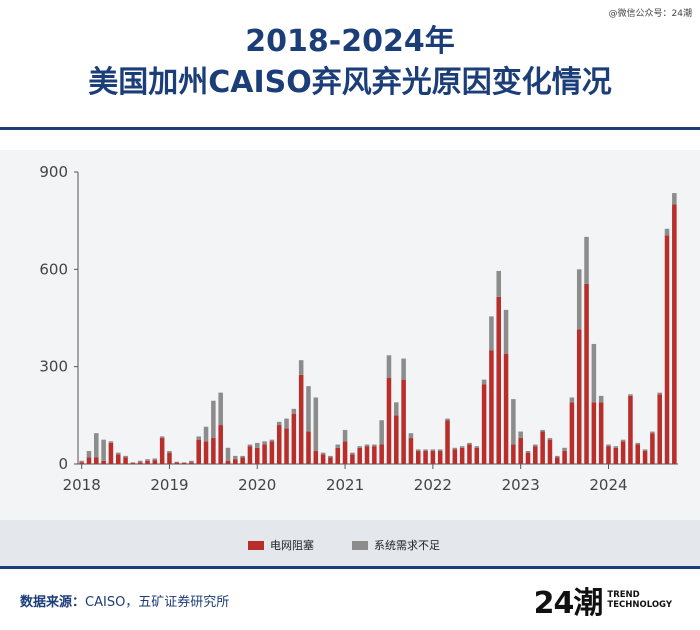 This screenshot has height=630, width=700. What do you see at coordinates (53, 602) in the screenshot?
I see `source-label: 数据来源：` at bounding box center [53, 602].